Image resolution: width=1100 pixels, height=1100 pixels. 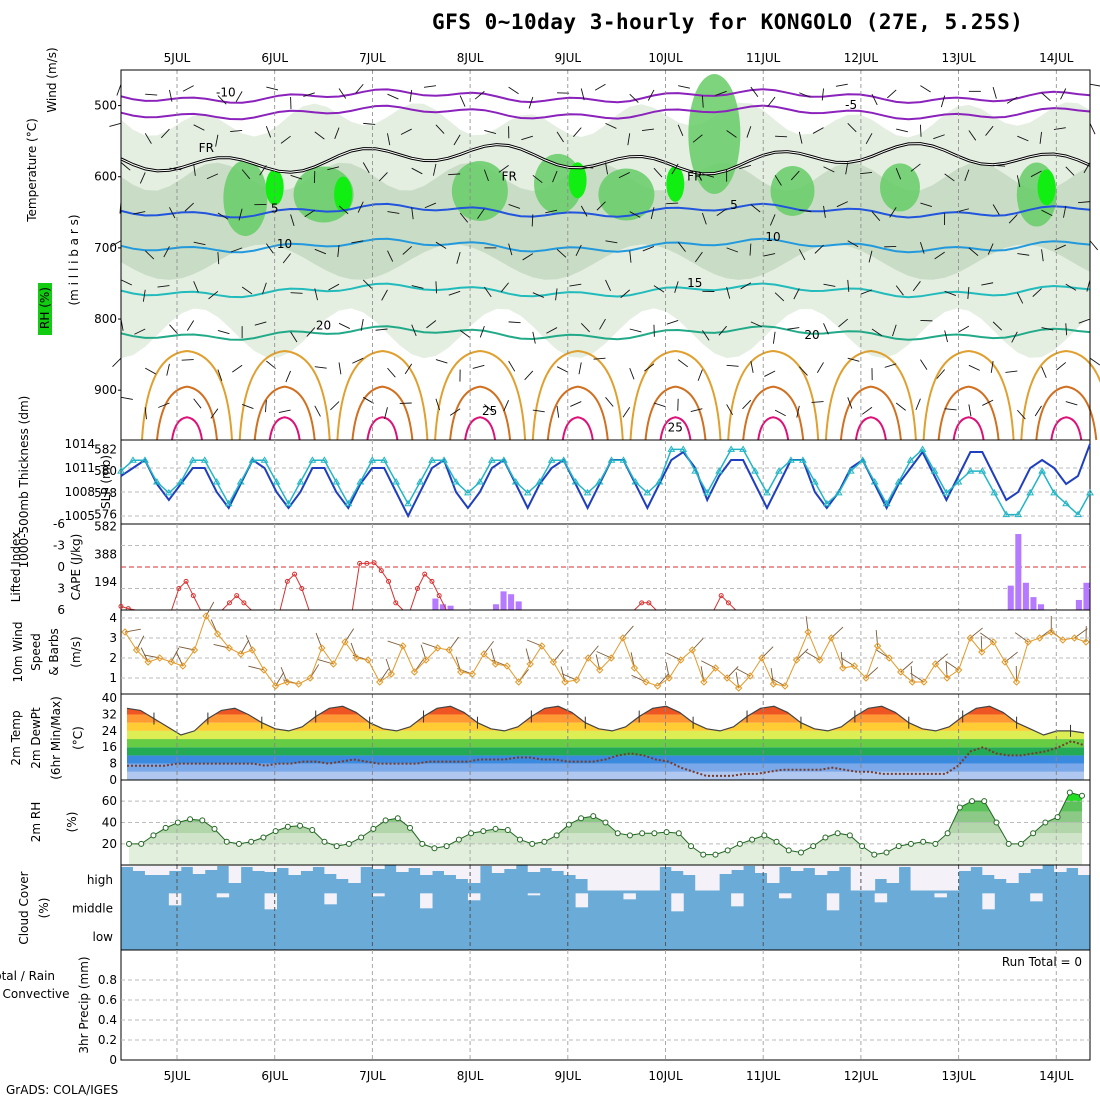 I want to click on cloud-axis-label: Cloud Cover, so click(x=24, y=907).